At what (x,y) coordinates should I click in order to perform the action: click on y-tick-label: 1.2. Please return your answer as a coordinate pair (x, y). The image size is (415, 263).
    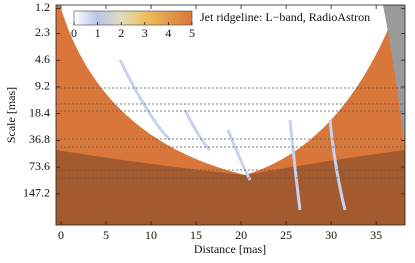
    Looking at the image, I should click on (42, 7).